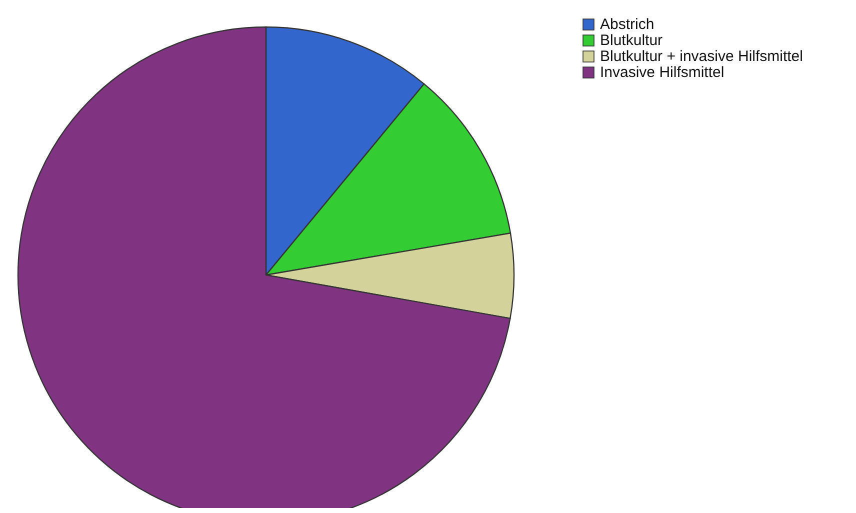  Describe the element at coordinates (631, 40) in the screenshot. I see `legend-label: Blutkultur` at that location.